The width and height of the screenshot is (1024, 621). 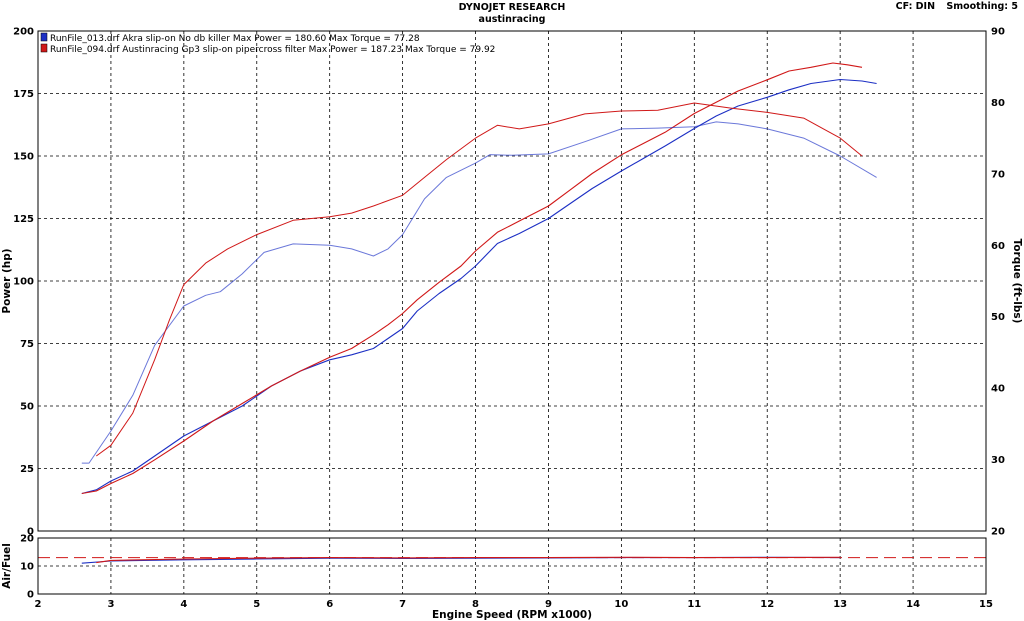 I want to click on x-tick-label: 2, so click(x=38, y=604).